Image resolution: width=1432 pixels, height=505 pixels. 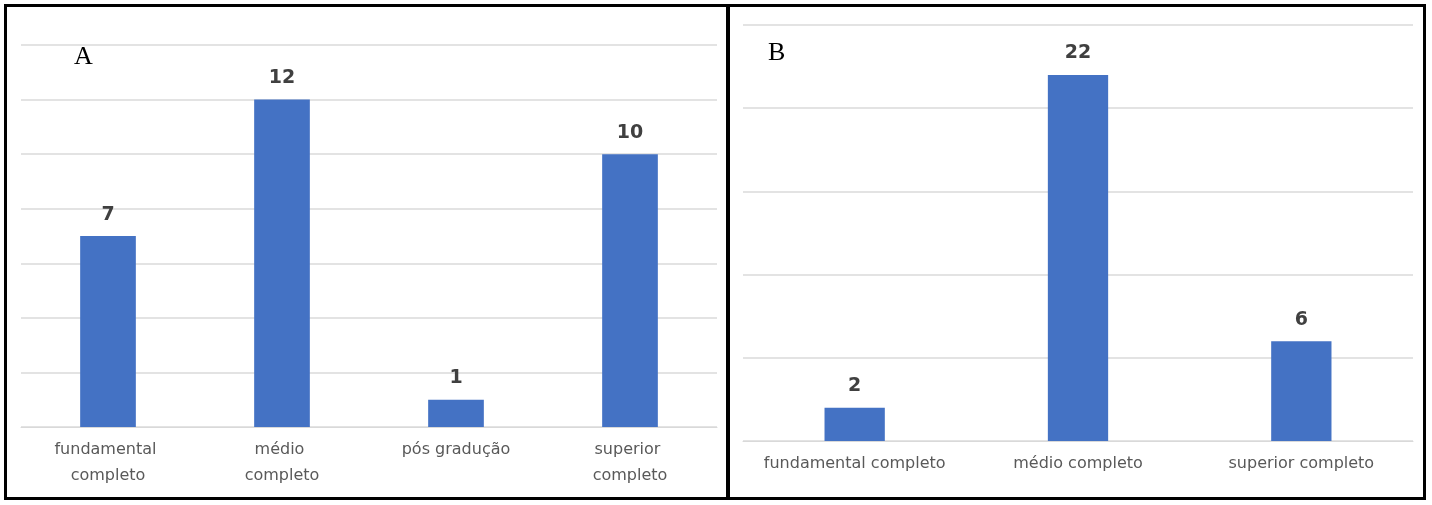 I want to click on data-label: 10, so click(x=630, y=130).